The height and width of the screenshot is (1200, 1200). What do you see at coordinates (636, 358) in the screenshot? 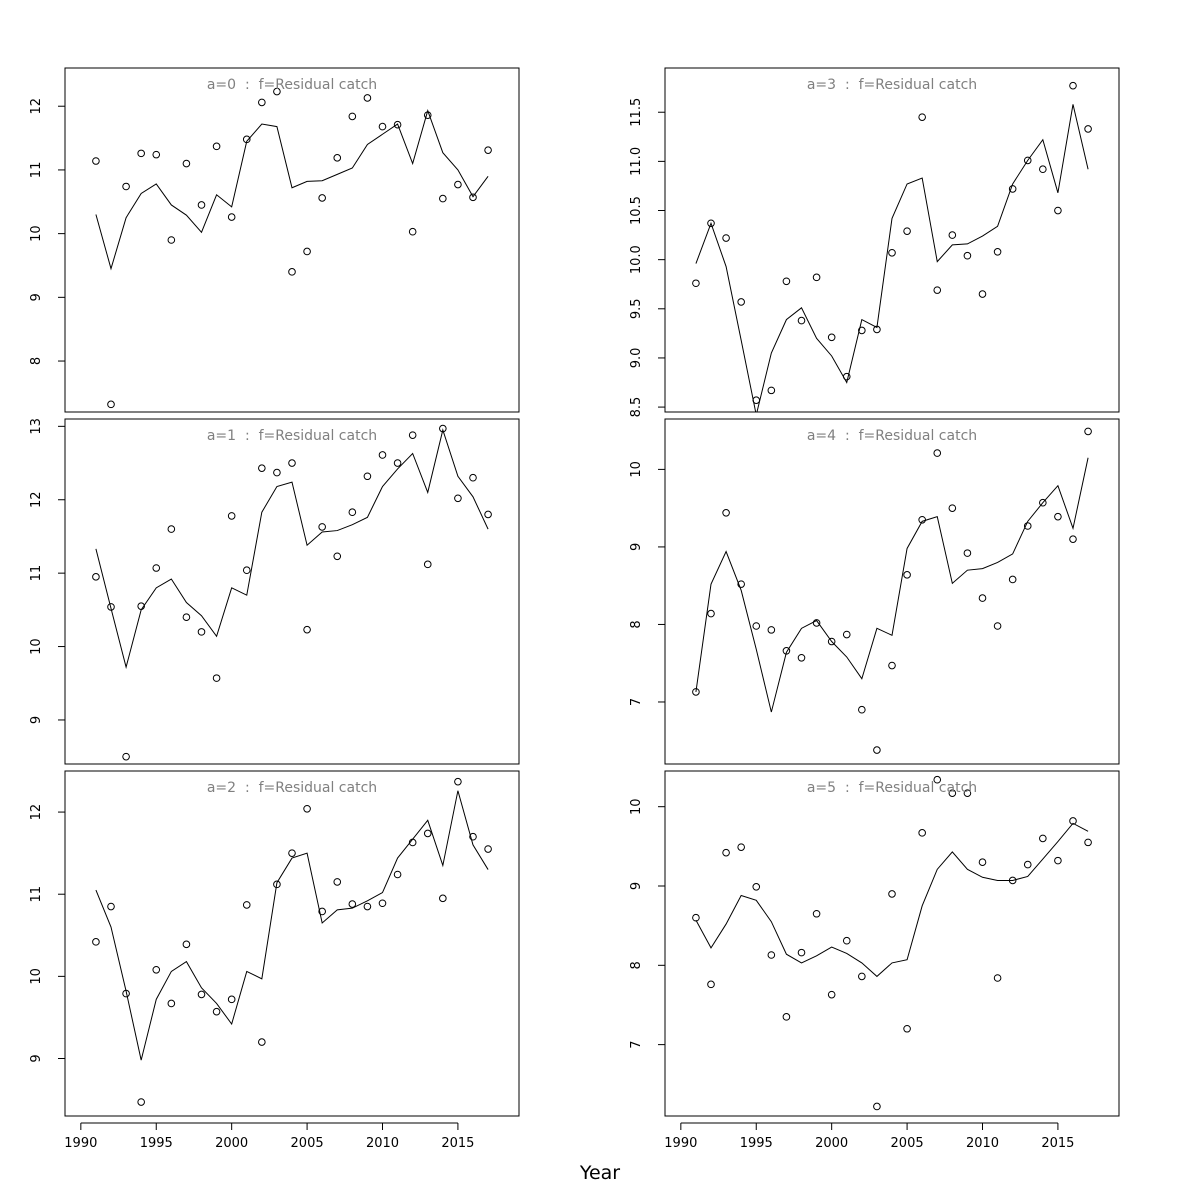
I see `y-tick-label: 9.0` at bounding box center [636, 358].